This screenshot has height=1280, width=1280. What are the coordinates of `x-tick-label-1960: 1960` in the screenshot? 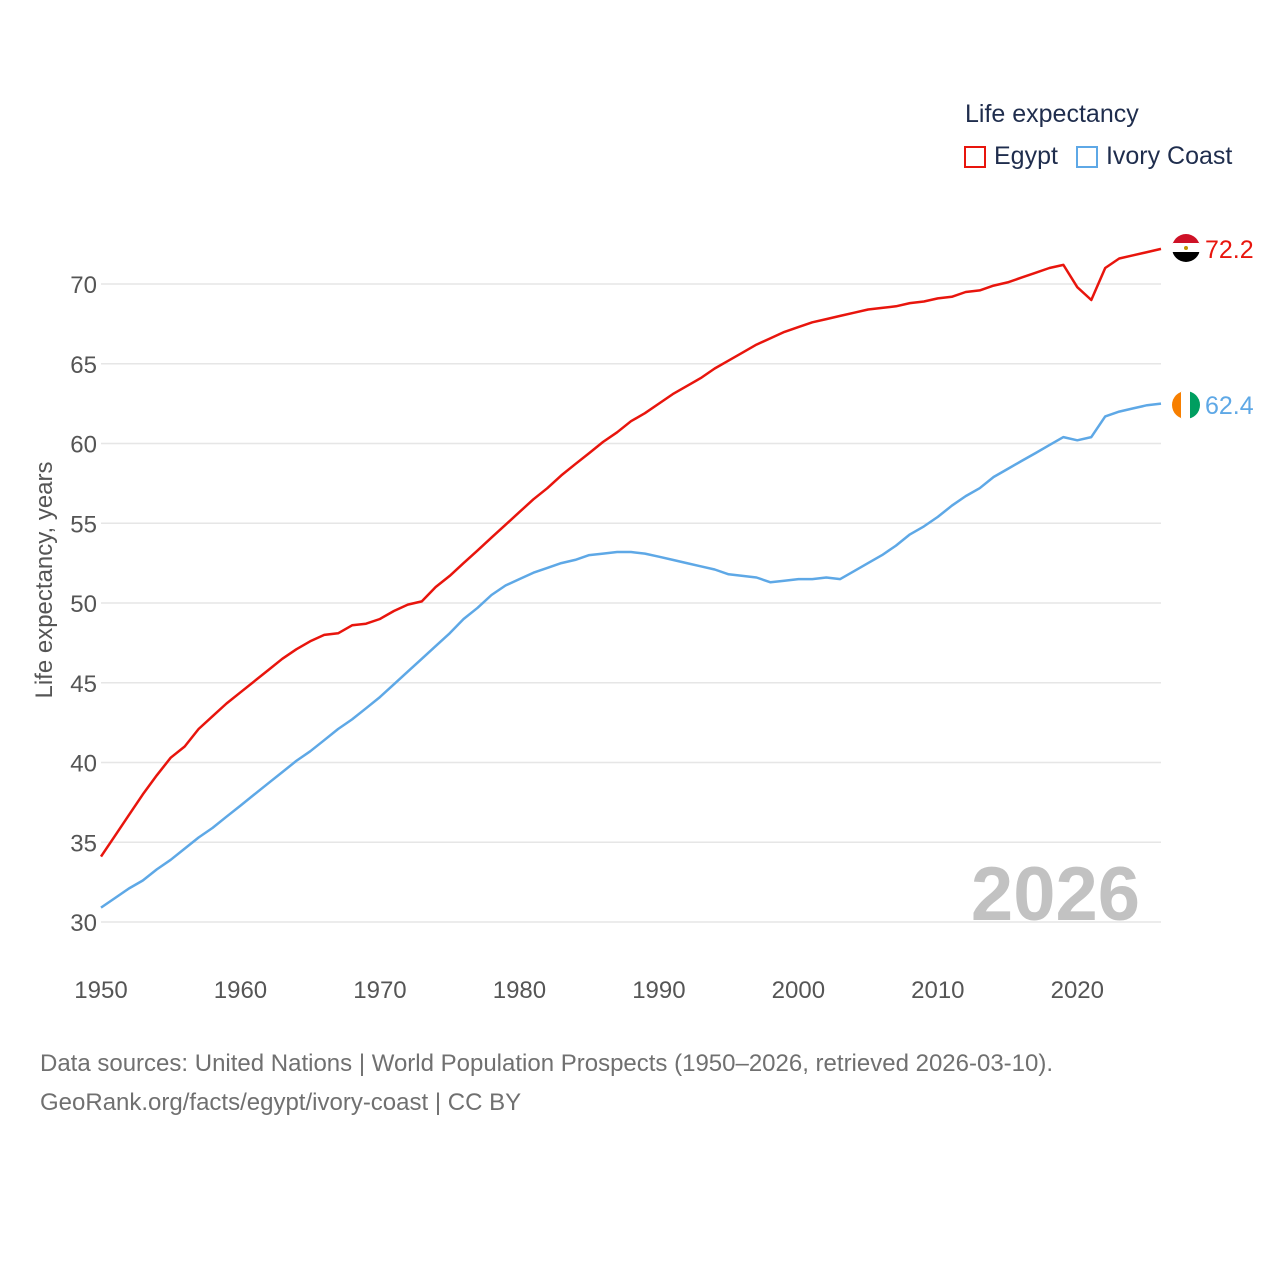 It's located at (240, 990).